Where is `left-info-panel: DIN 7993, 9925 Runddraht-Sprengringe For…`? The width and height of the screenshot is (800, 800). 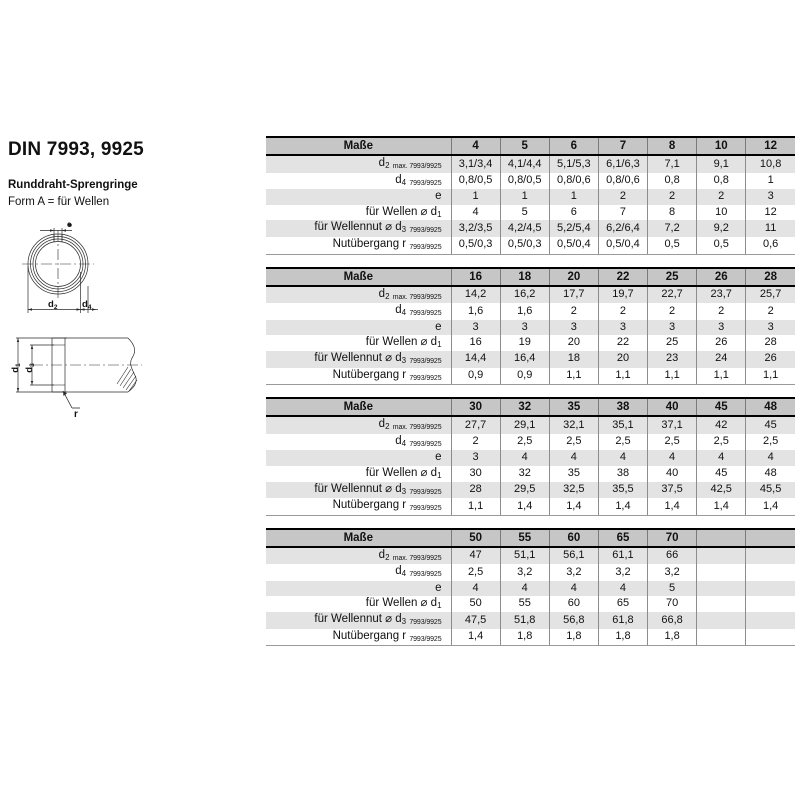 left-info-panel: DIN 7993, 9925 Runddraht-Sprengringe For… is located at coordinates (133, 279).